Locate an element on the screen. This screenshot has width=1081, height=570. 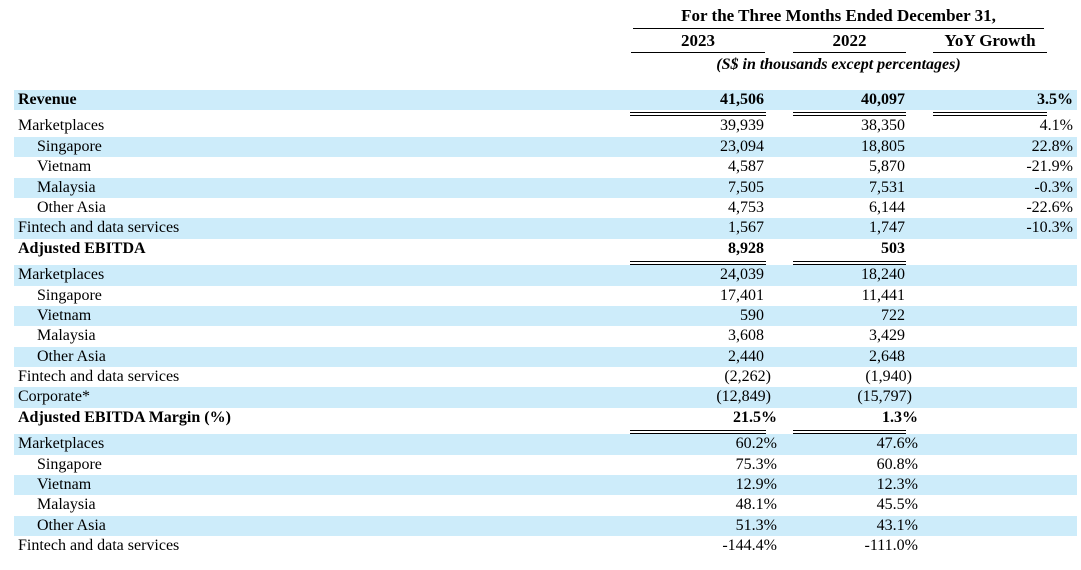
value-2022: 18,240 is located at coordinates (883, 275).